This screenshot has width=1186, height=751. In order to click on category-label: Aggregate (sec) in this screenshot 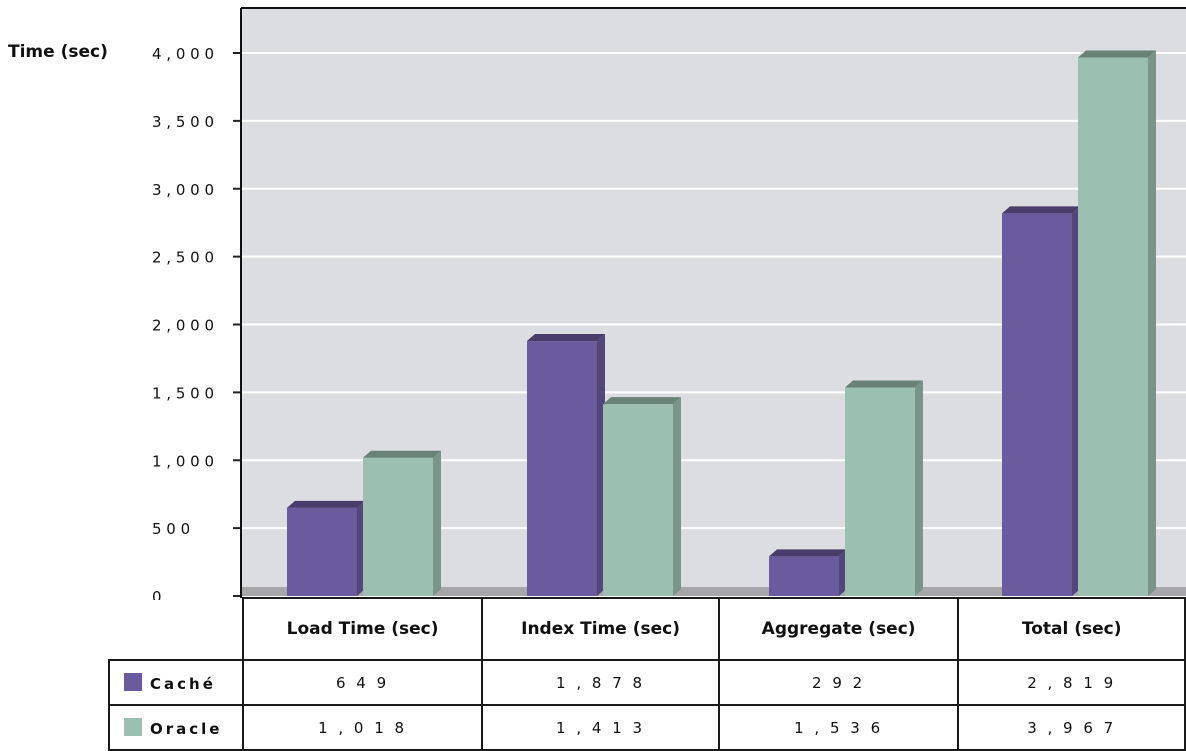, I will do `click(838, 629)`.